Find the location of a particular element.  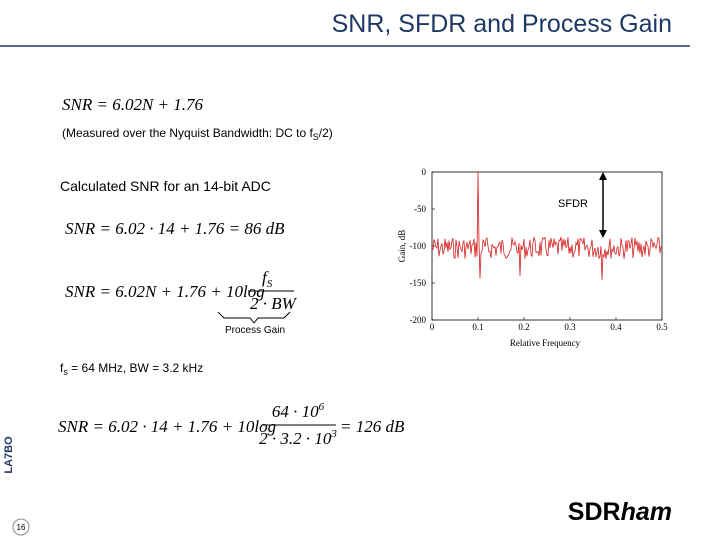

sub: s is located at coordinates (65, 372).